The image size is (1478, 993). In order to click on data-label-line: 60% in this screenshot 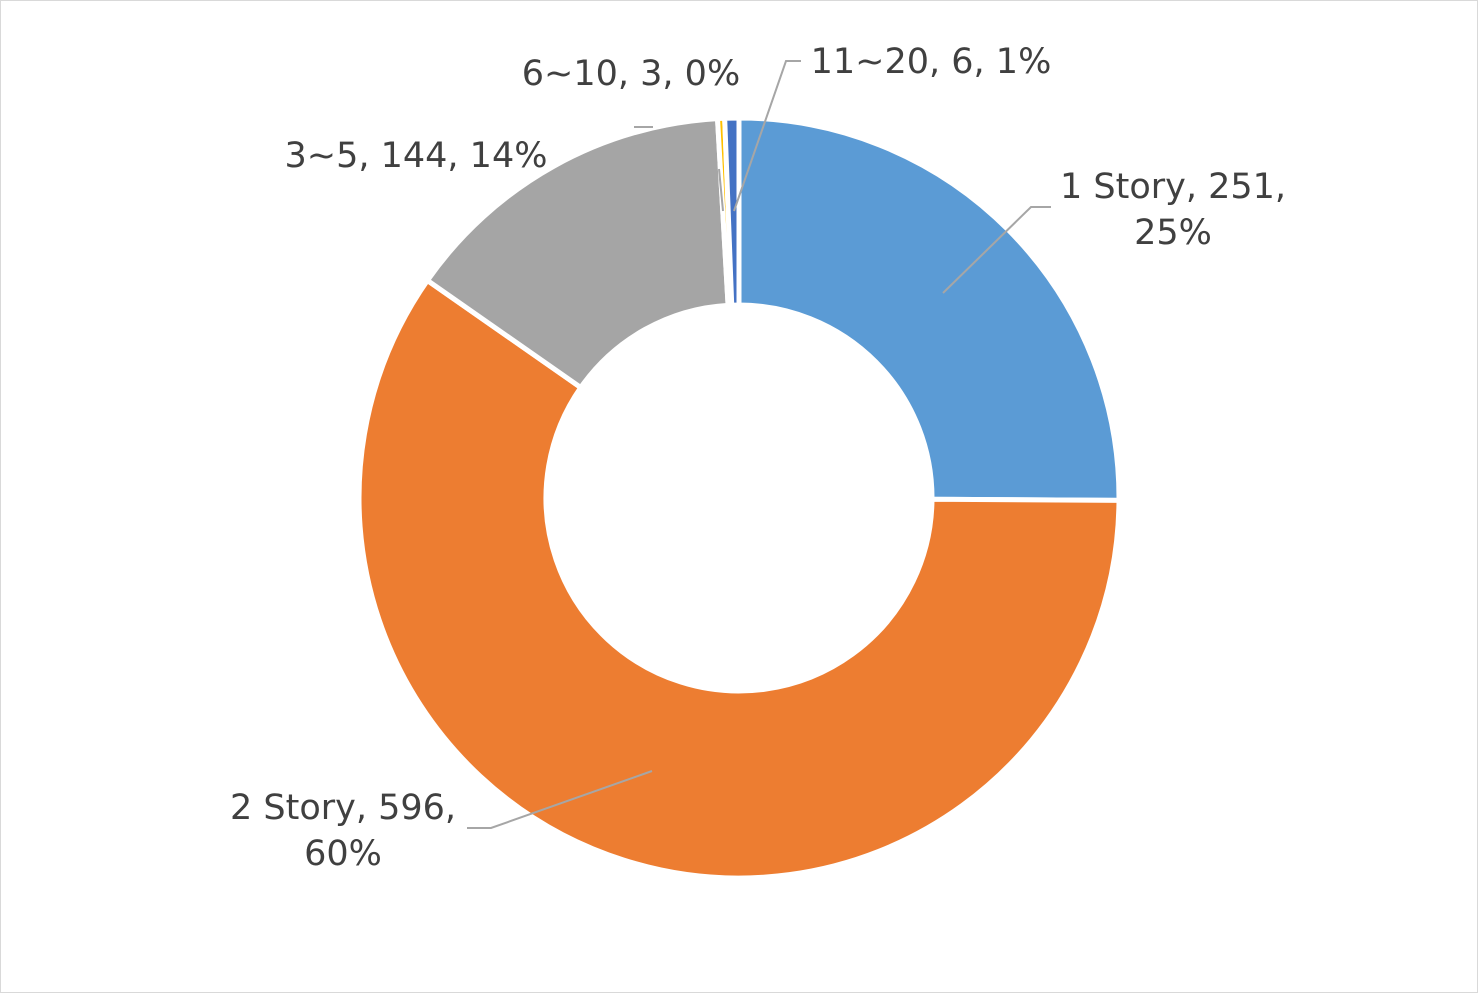, I will do `click(343, 854)`.